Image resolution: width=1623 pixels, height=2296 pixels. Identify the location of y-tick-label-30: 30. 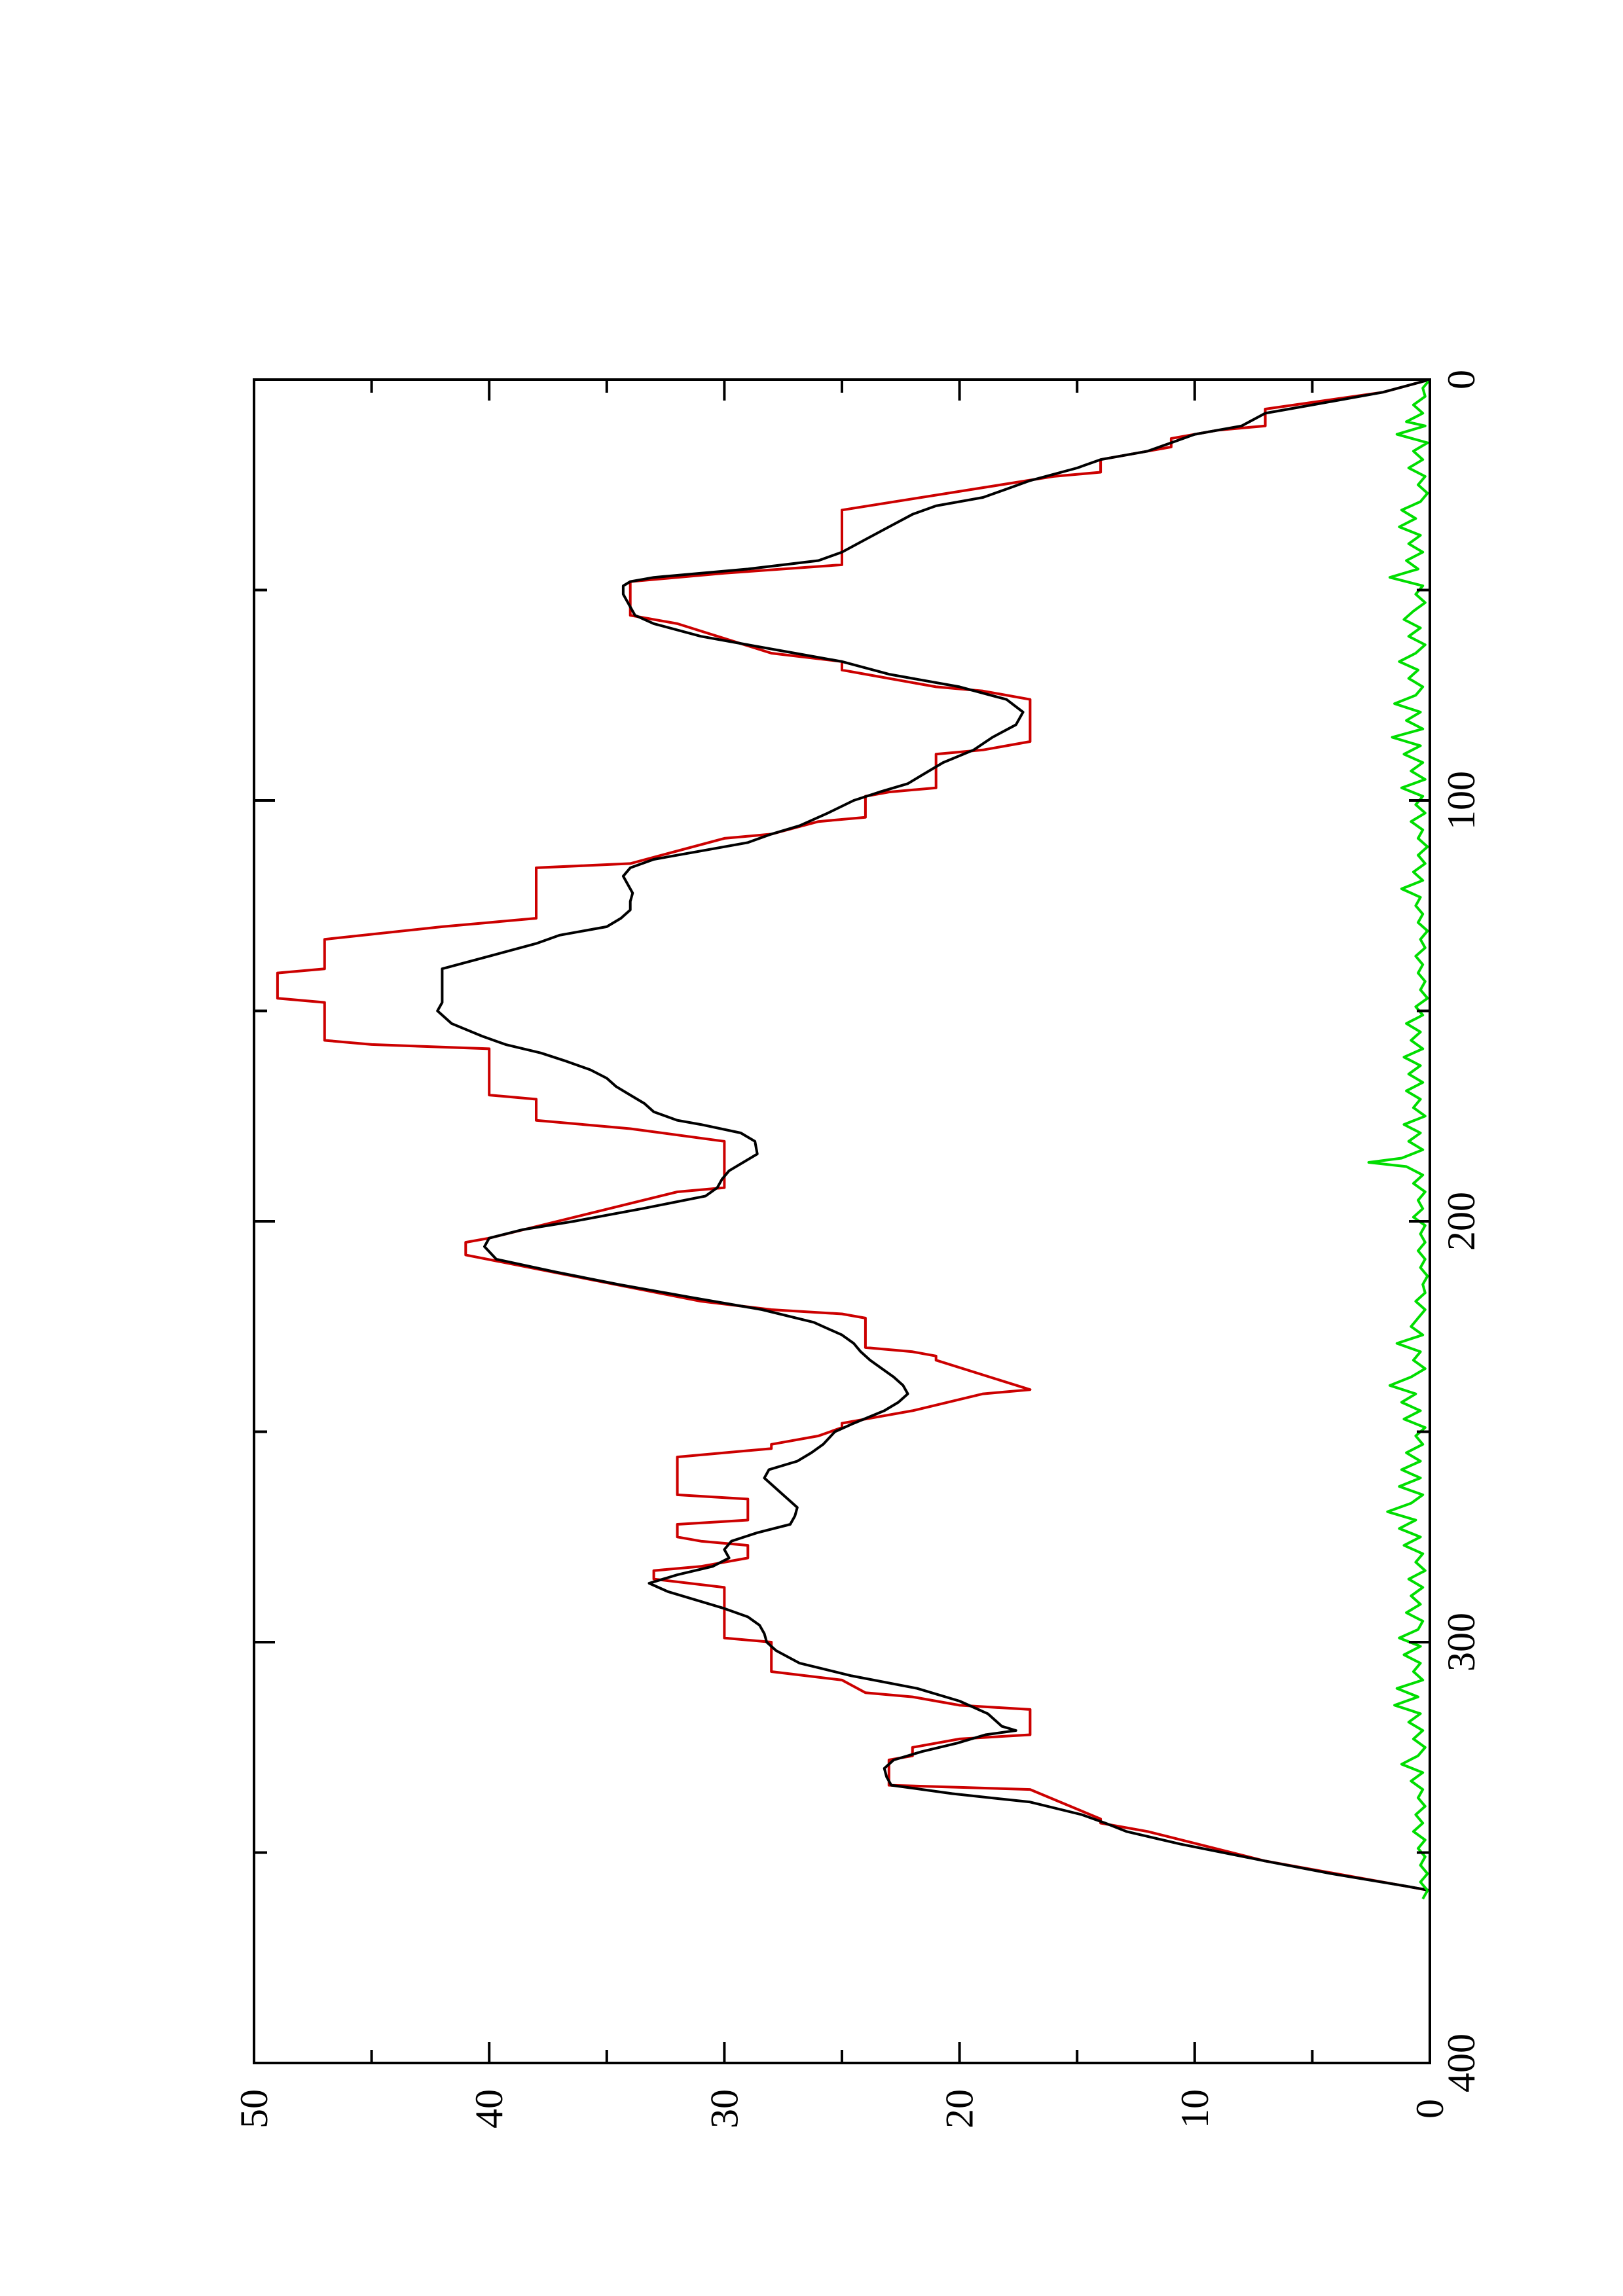
(724, 2108).